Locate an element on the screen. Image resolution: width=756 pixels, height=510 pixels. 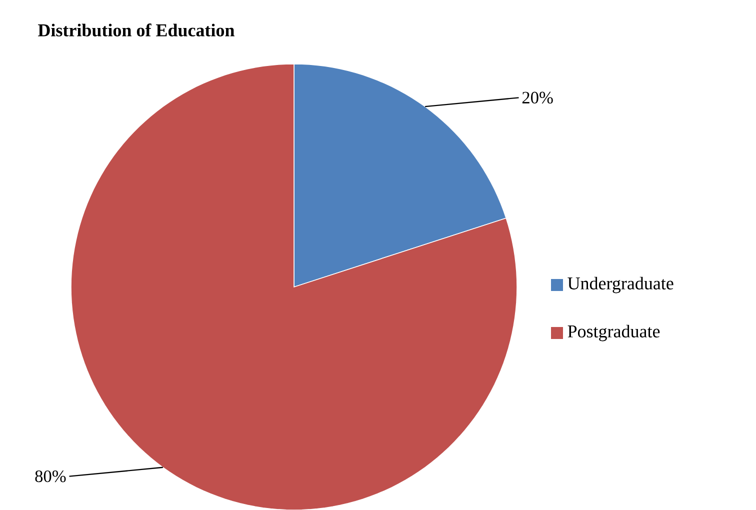
chart-title: Distribution of Education is located at coordinates (136, 30).